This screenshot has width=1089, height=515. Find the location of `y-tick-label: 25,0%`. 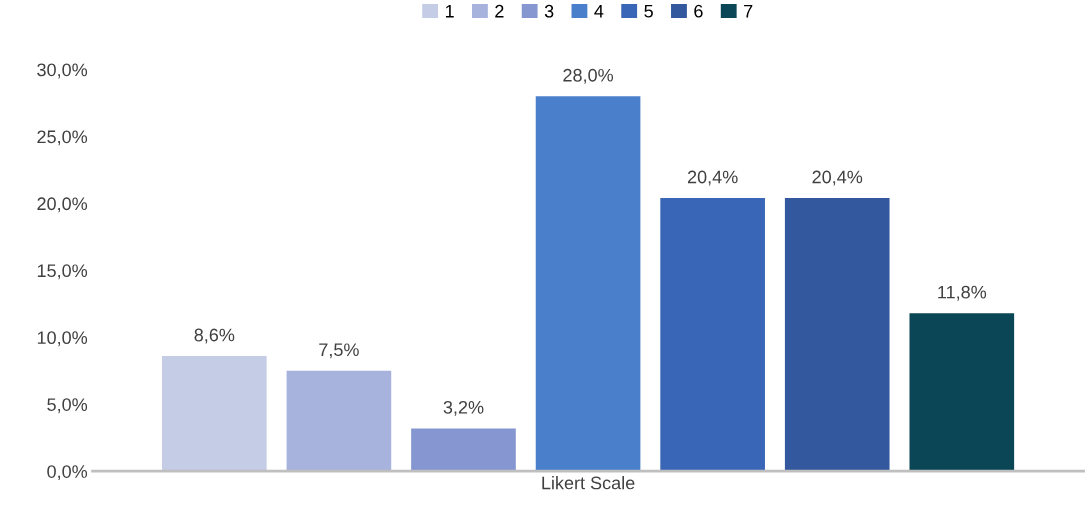

y-tick-label: 25,0% is located at coordinates (62, 138).